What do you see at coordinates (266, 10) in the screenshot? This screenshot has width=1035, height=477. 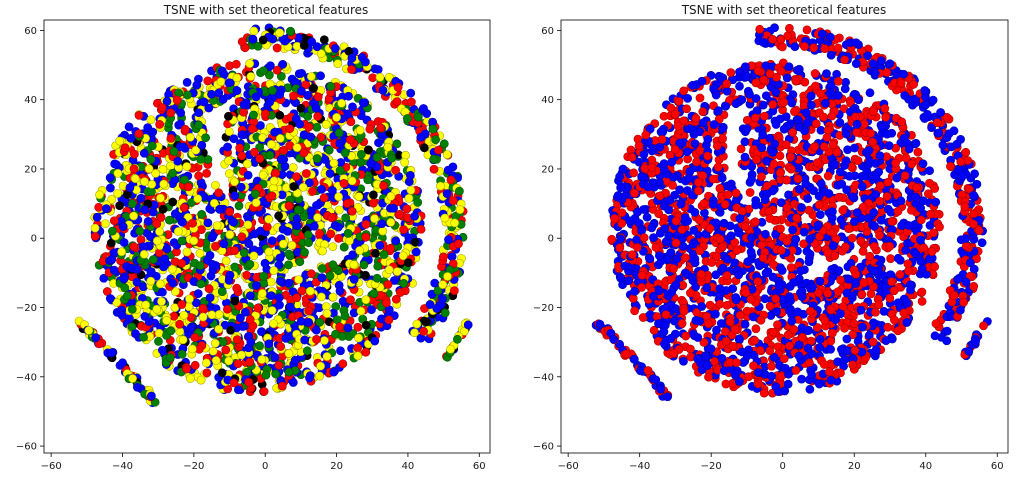 I see `chart-title-left: TSNE with set theoretical features` at bounding box center [266, 10].